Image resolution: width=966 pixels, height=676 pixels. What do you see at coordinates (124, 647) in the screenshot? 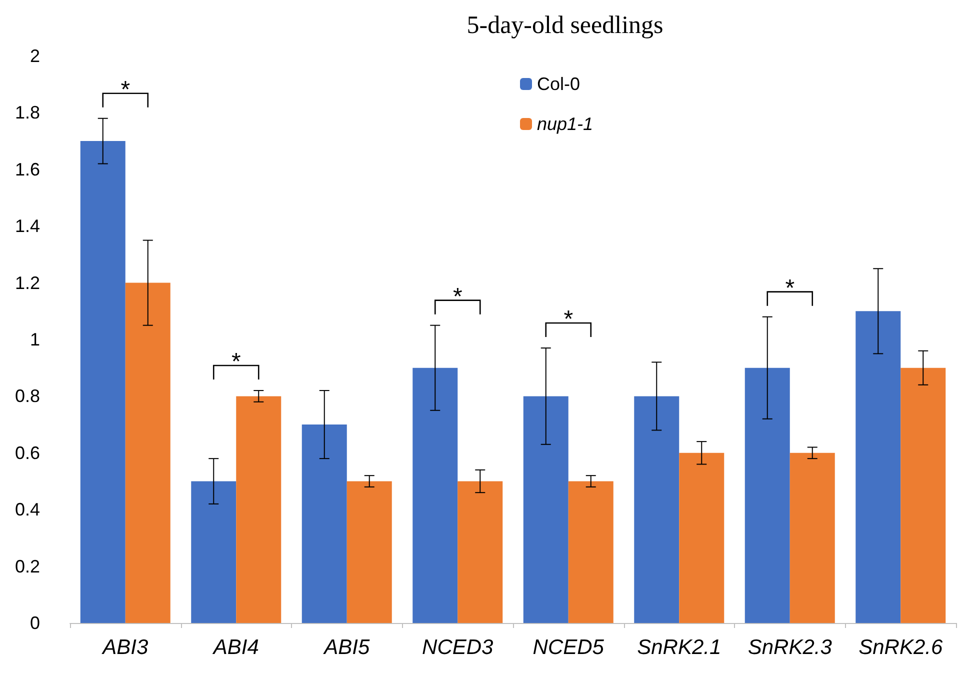
I see `x-tick-label: ABI3` at bounding box center [124, 647].